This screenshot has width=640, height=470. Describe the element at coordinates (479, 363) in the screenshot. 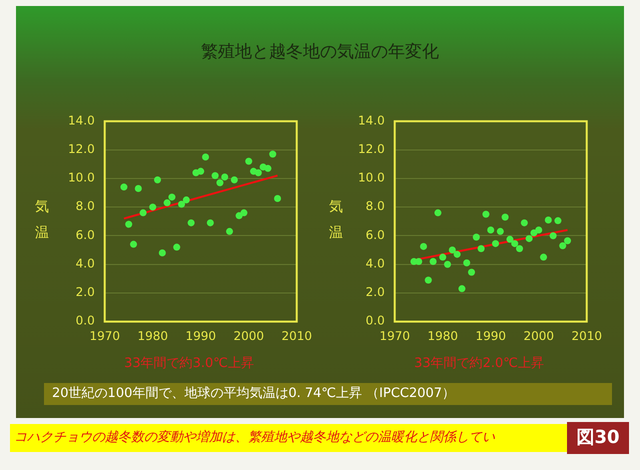

I see `x-axis-title: 33年間で約2.0℃上昇` at that location.